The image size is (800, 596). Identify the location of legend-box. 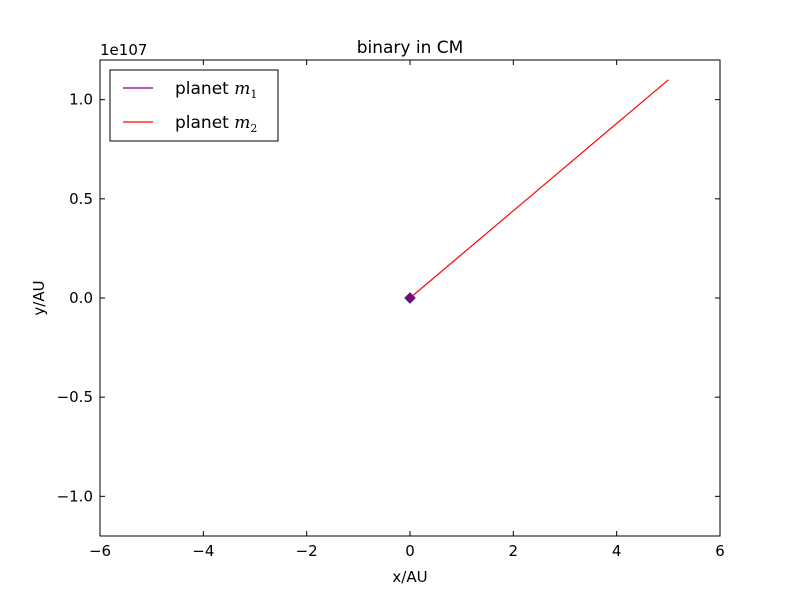
(194, 105).